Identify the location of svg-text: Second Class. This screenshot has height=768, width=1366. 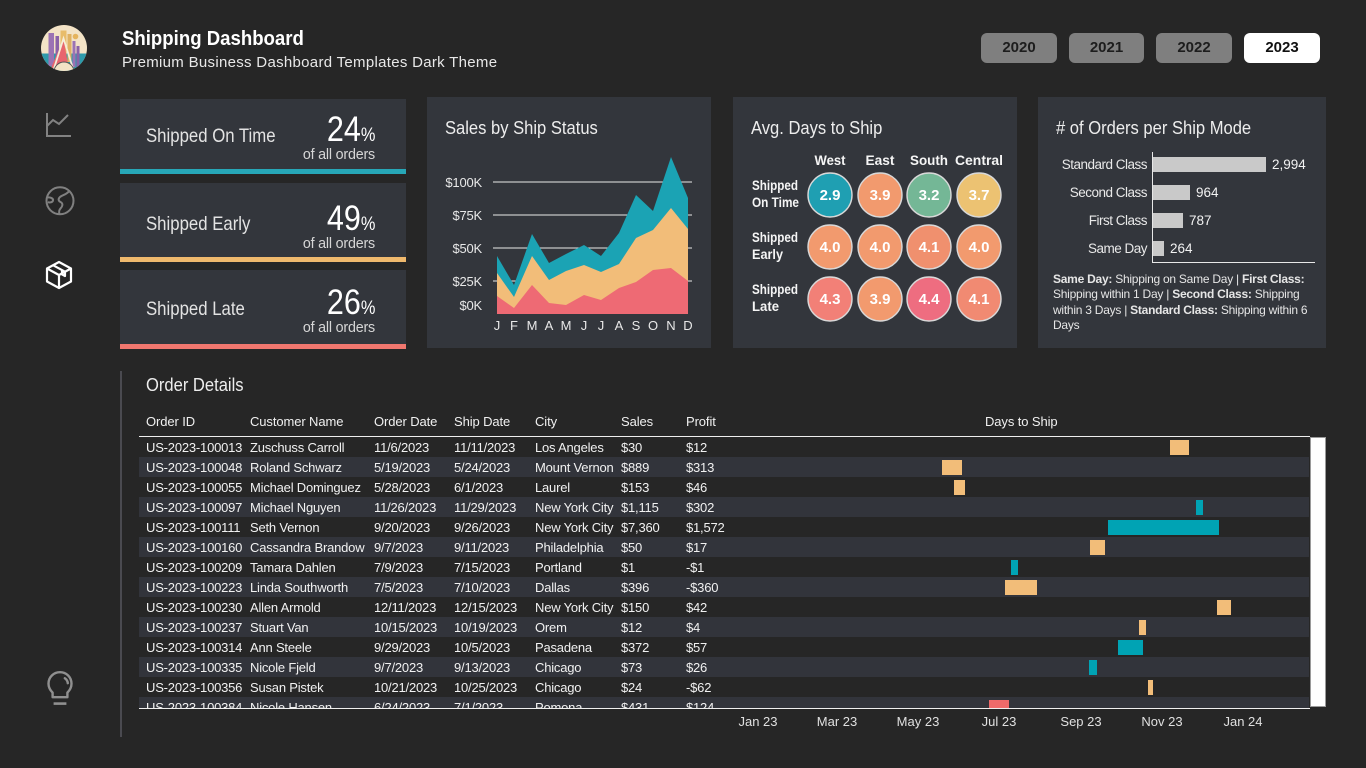
(1109, 192).